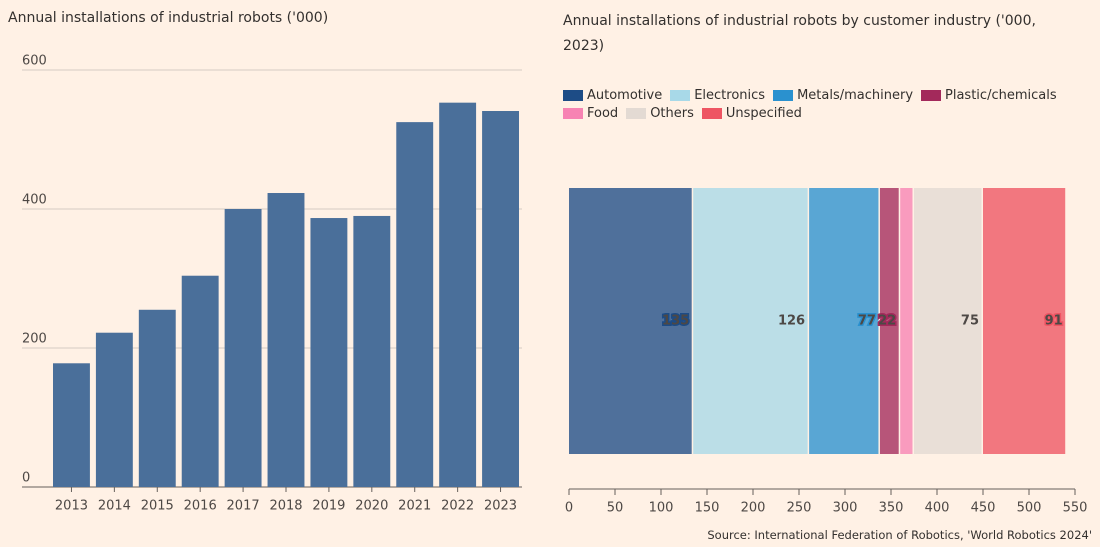 The width and height of the screenshot is (1100, 547). Describe the element at coordinates (1029, 508) in the screenshot. I see `x-tick-label: 500` at that location.